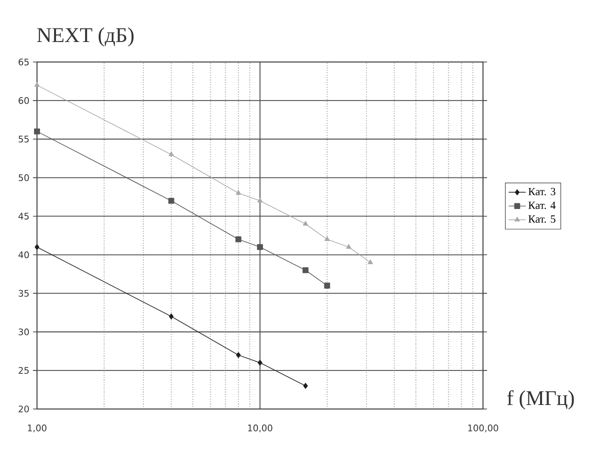  Describe the element at coordinates (23, 293) in the screenshot. I see `y-tick-label: 35` at that location.